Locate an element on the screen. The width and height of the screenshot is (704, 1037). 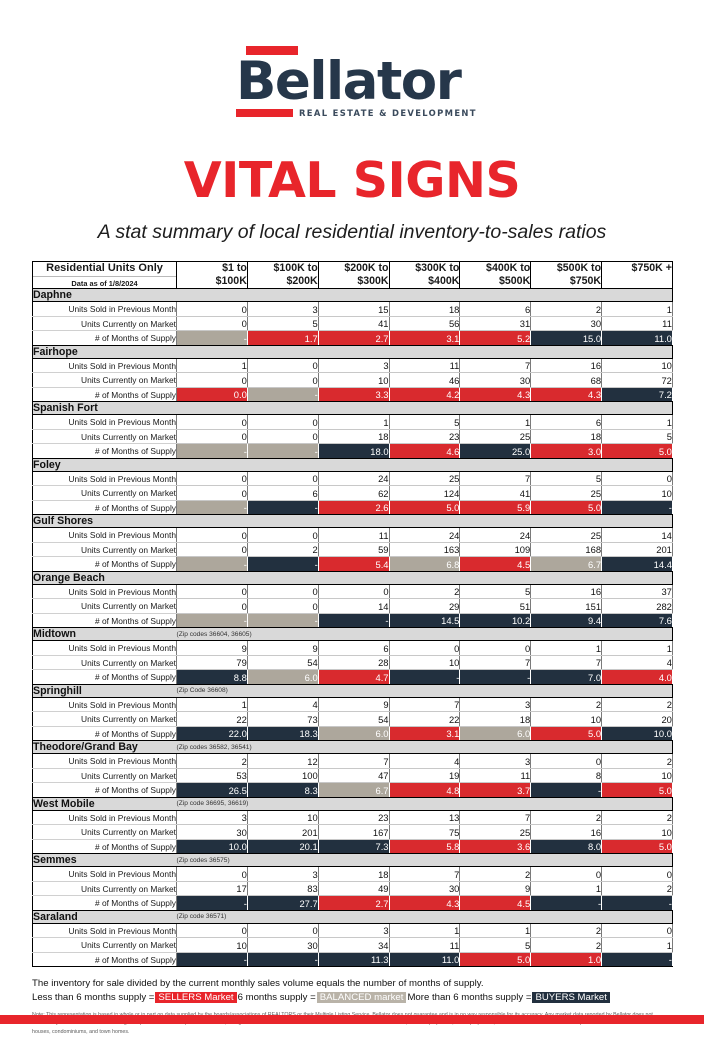
data-cell: 15 is located at coordinates (354, 309).